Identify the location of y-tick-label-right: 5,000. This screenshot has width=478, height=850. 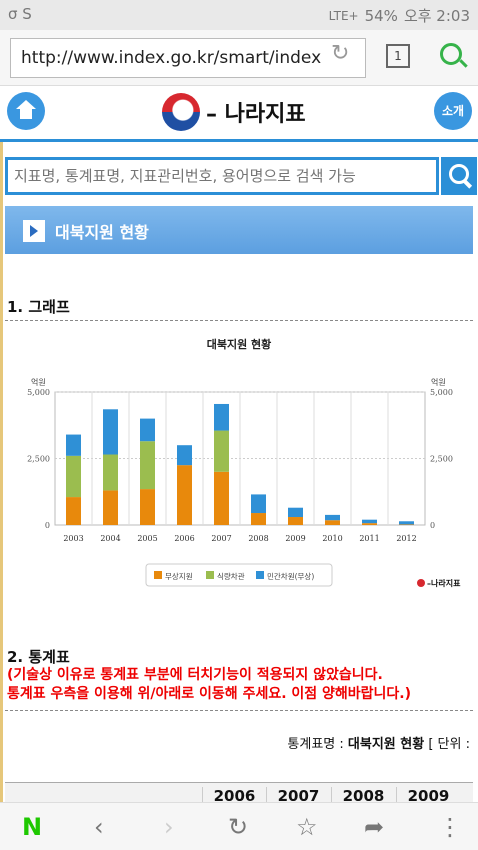
(441, 392).